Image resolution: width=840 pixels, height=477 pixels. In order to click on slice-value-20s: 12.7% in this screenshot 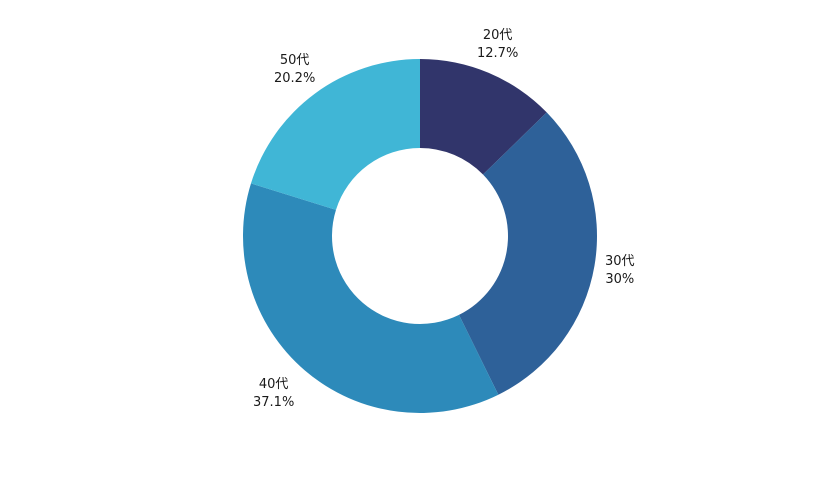, I will do `click(498, 53)`.